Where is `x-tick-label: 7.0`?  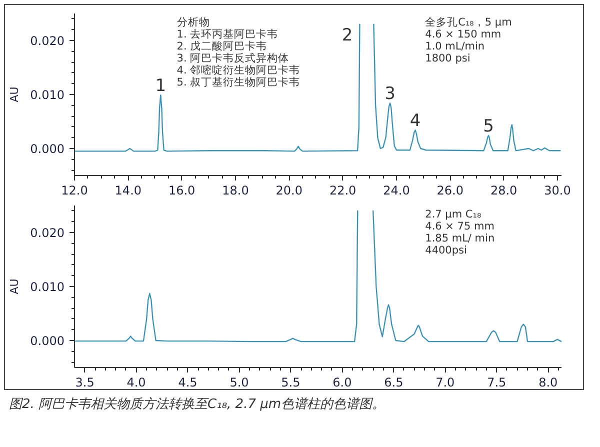 x-tick-label: 7.0 is located at coordinates (445, 383).